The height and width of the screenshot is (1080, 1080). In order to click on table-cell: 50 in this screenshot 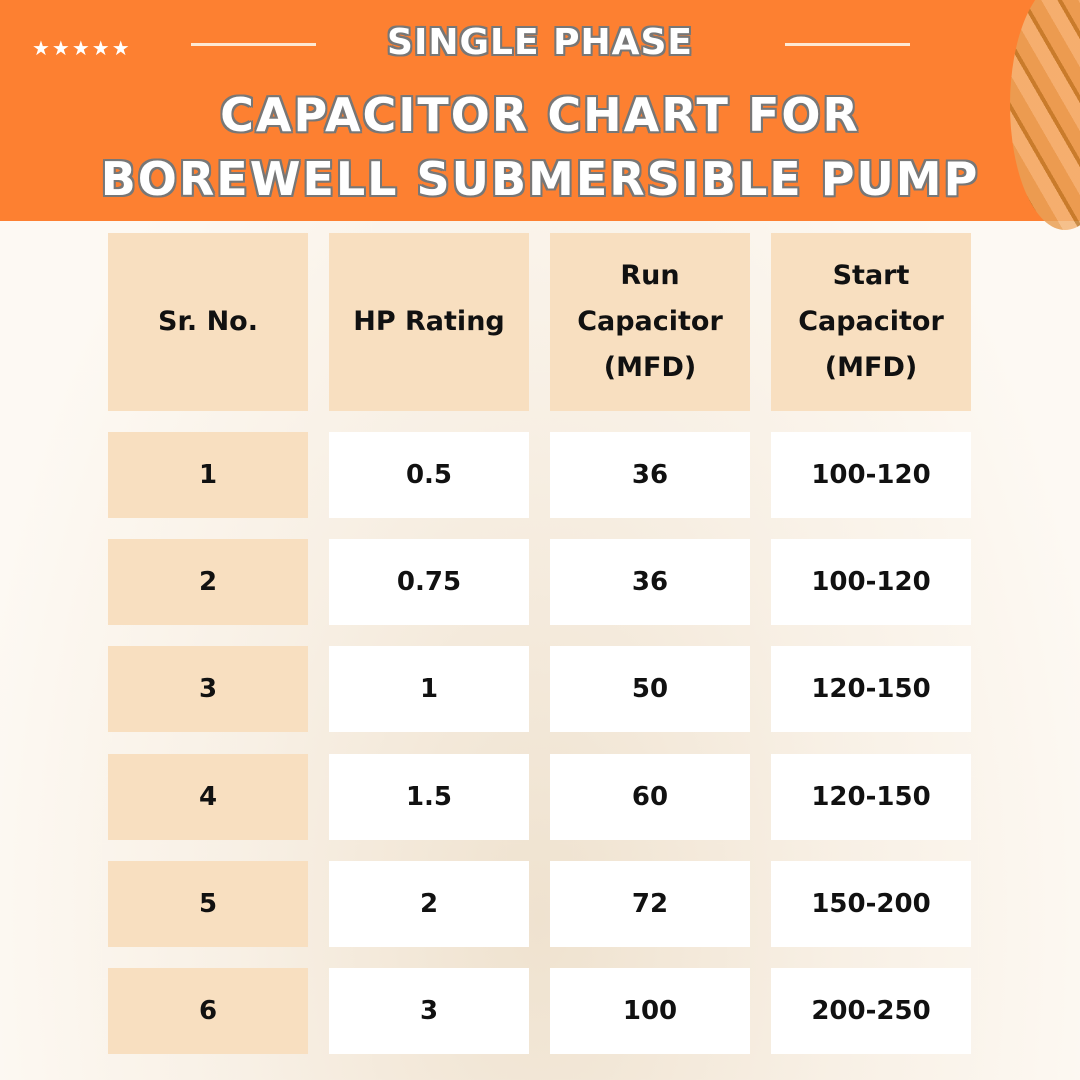, I will do `click(650, 689)`.